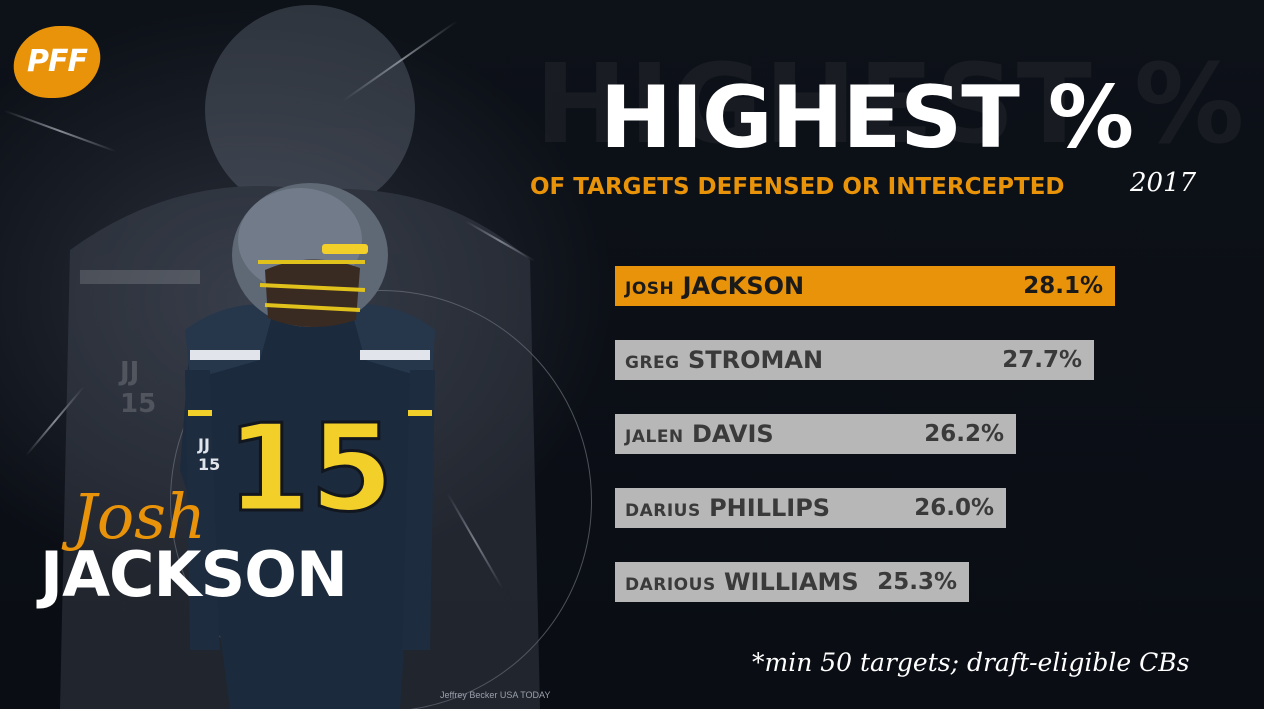 This screenshot has width=1264, height=709. What do you see at coordinates (739, 286) in the screenshot?
I see `bar-last-name: JACKSON` at bounding box center [739, 286].